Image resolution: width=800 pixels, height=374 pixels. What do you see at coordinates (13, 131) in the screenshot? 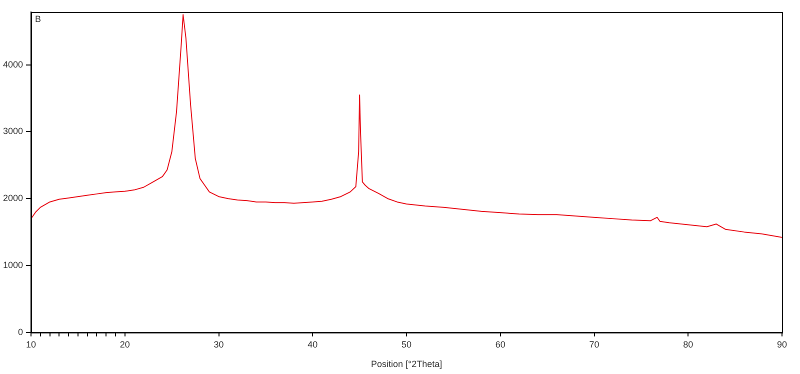
I see `y-tick-label: 3000` at bounding box center [13, 131].